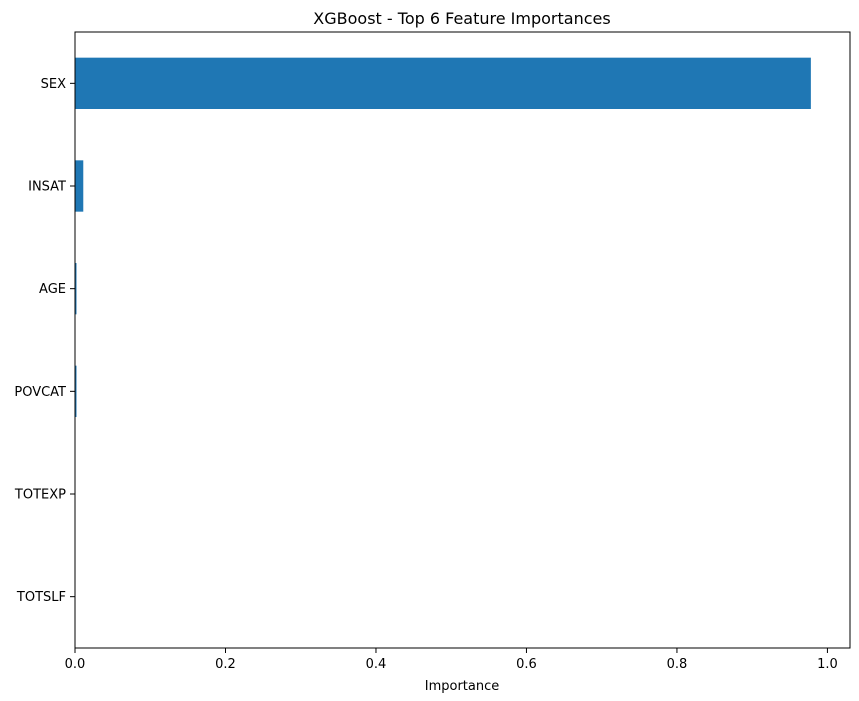 The image size is (859, 701). Describe the element at coordinates (461, 18) in the screenshot. I see `chart-title: XGBoost - Top 6 Feature Importances` at that location.